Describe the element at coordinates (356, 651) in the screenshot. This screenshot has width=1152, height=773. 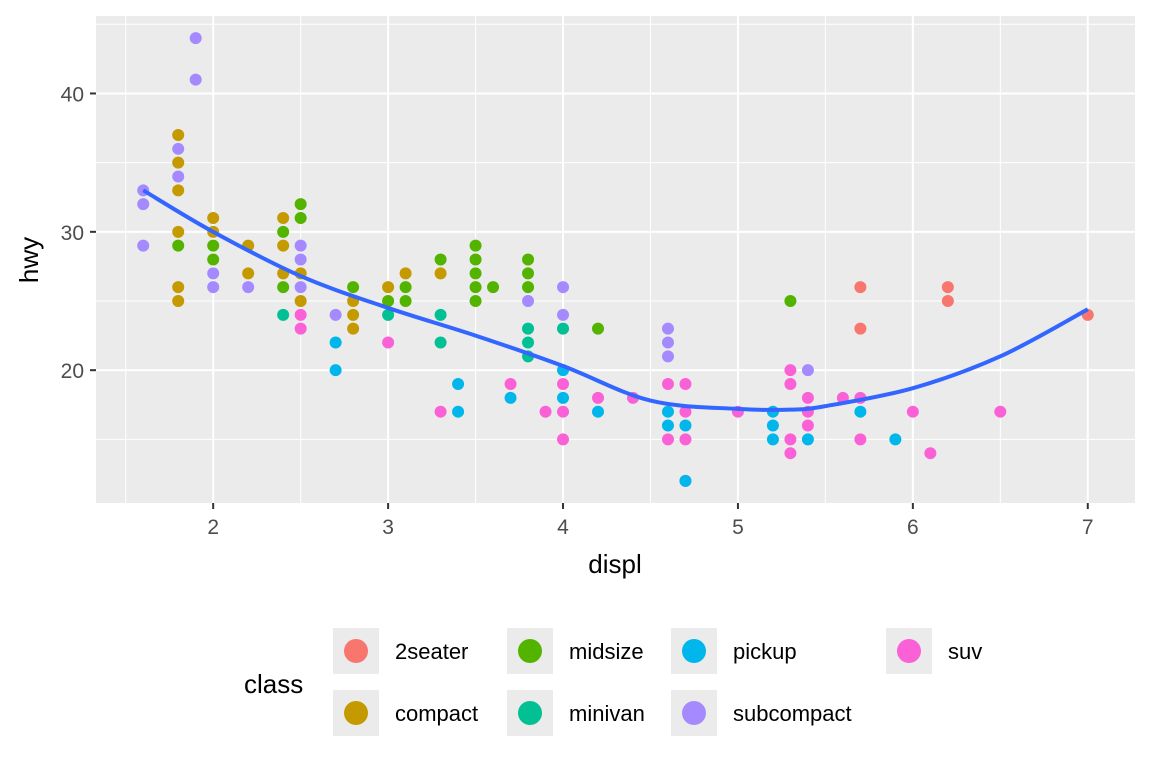
I see `legend-swatch-2seater` at that location.